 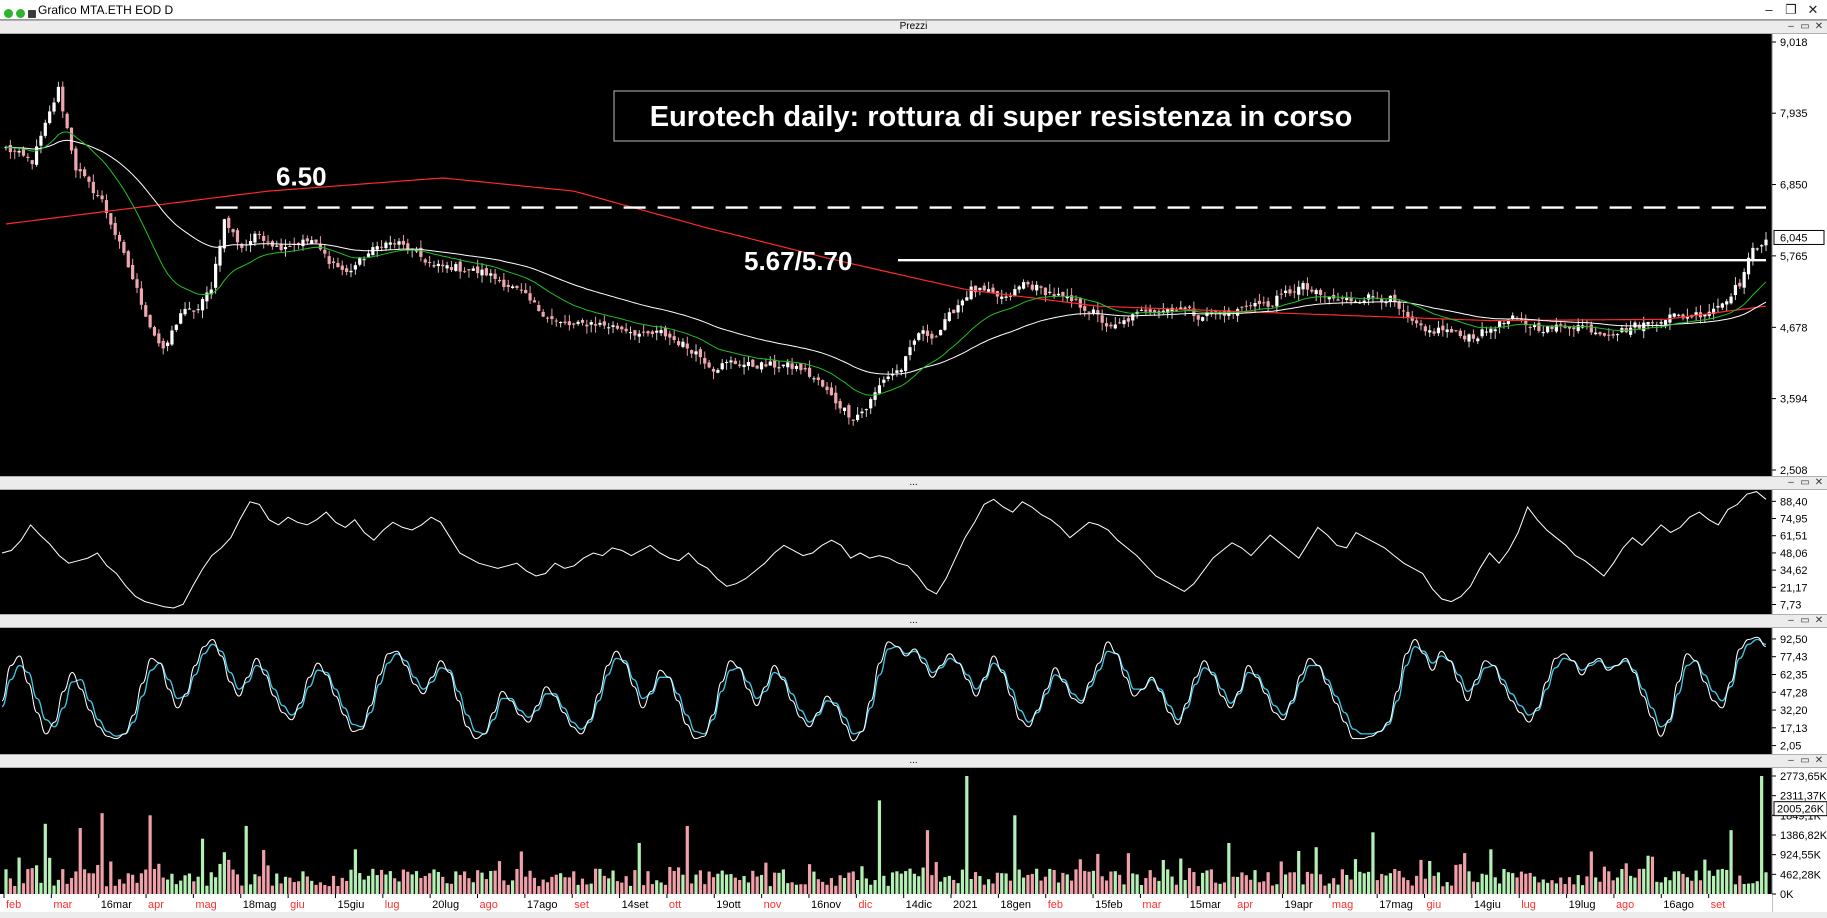 I want to click on x-tick-label: dic, so click(x=865, y=905).